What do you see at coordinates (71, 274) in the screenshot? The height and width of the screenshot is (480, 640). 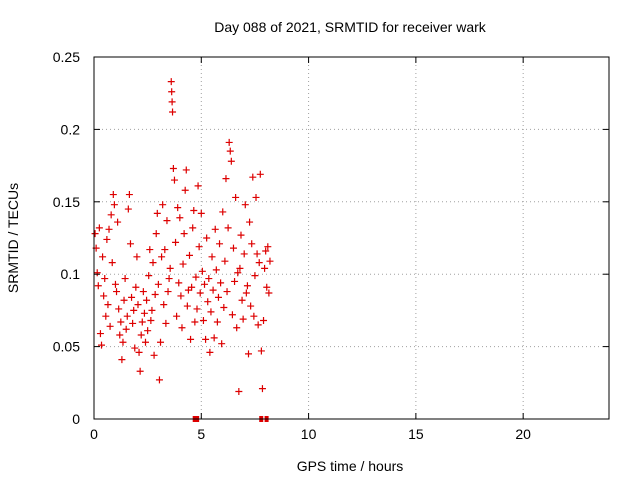 I see `y-tick-label: 0.1` at bounding box center [71, 274].